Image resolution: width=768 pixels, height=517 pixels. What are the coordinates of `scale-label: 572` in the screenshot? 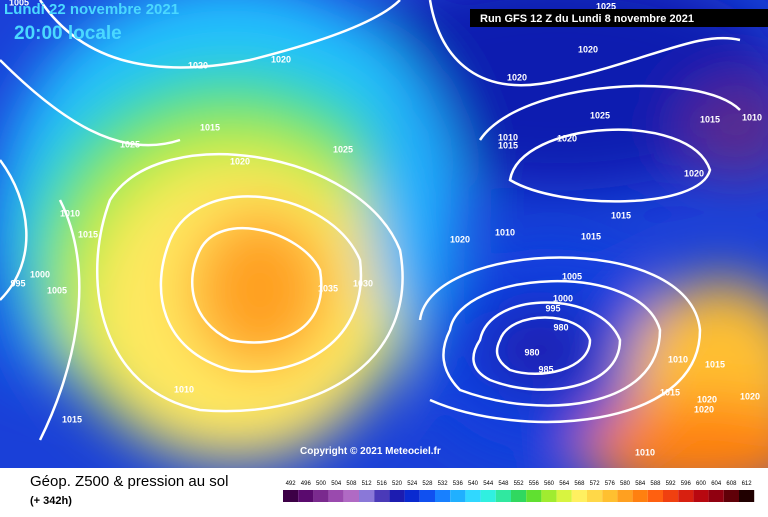 It's located at (595, 484).